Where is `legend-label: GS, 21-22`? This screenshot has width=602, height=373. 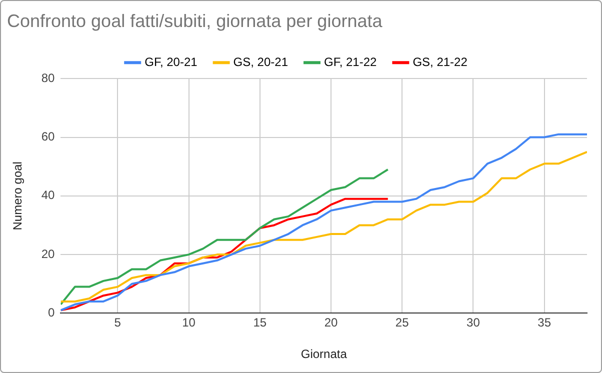 legend-label: GS, 21-22 is located at coordinates (440, 61).